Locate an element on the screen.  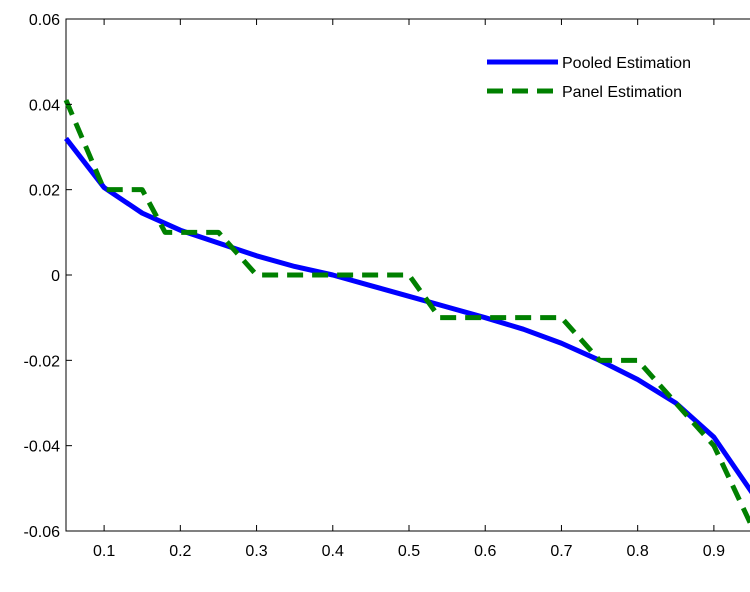
y-tick-label: 0.02 is located at coordinates (44, 191).